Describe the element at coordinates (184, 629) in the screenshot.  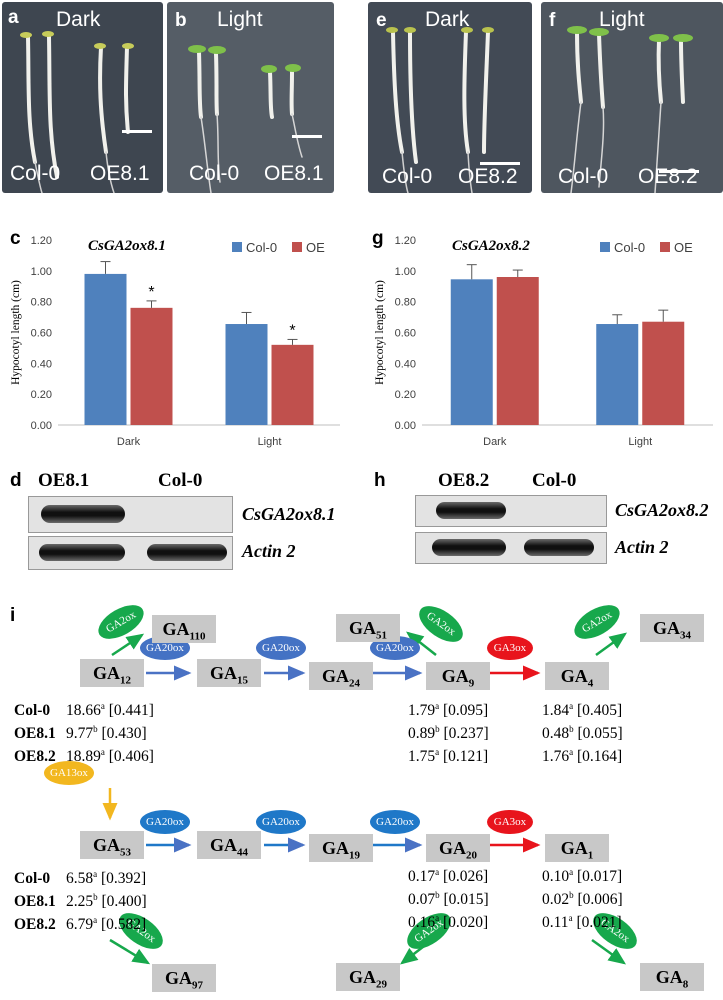
I see `node-ga110: GA110` at that location.